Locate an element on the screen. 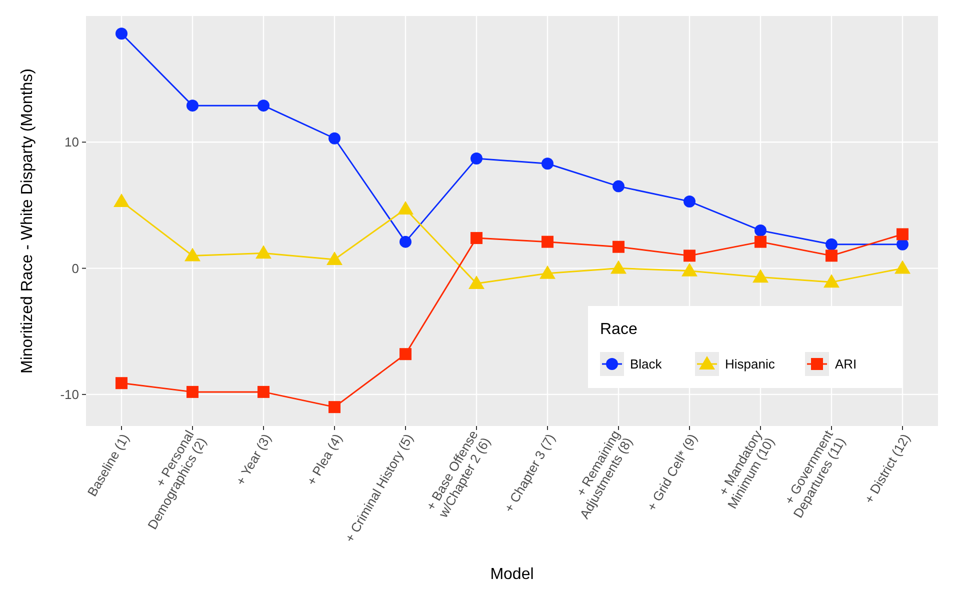  y-tick-label: 10 is located at coordinates (71, 142).